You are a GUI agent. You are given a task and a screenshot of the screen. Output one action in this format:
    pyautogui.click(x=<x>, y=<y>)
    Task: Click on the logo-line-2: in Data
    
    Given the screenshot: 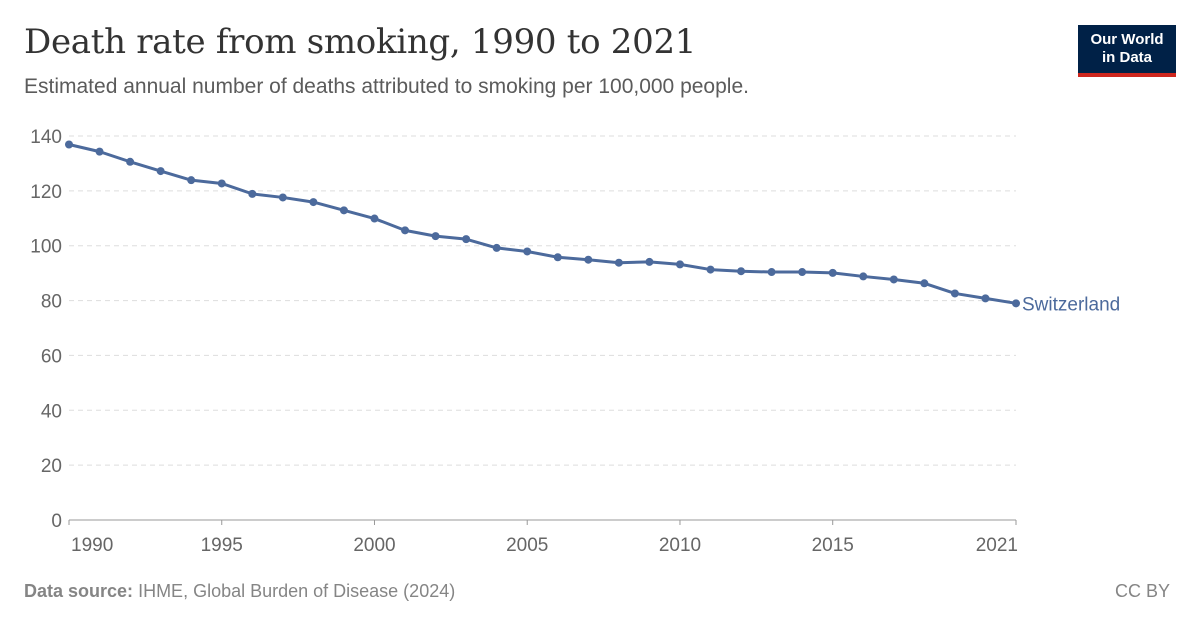 What is the action you would take?
    pyautogui.click(x=1126, y=57)
    